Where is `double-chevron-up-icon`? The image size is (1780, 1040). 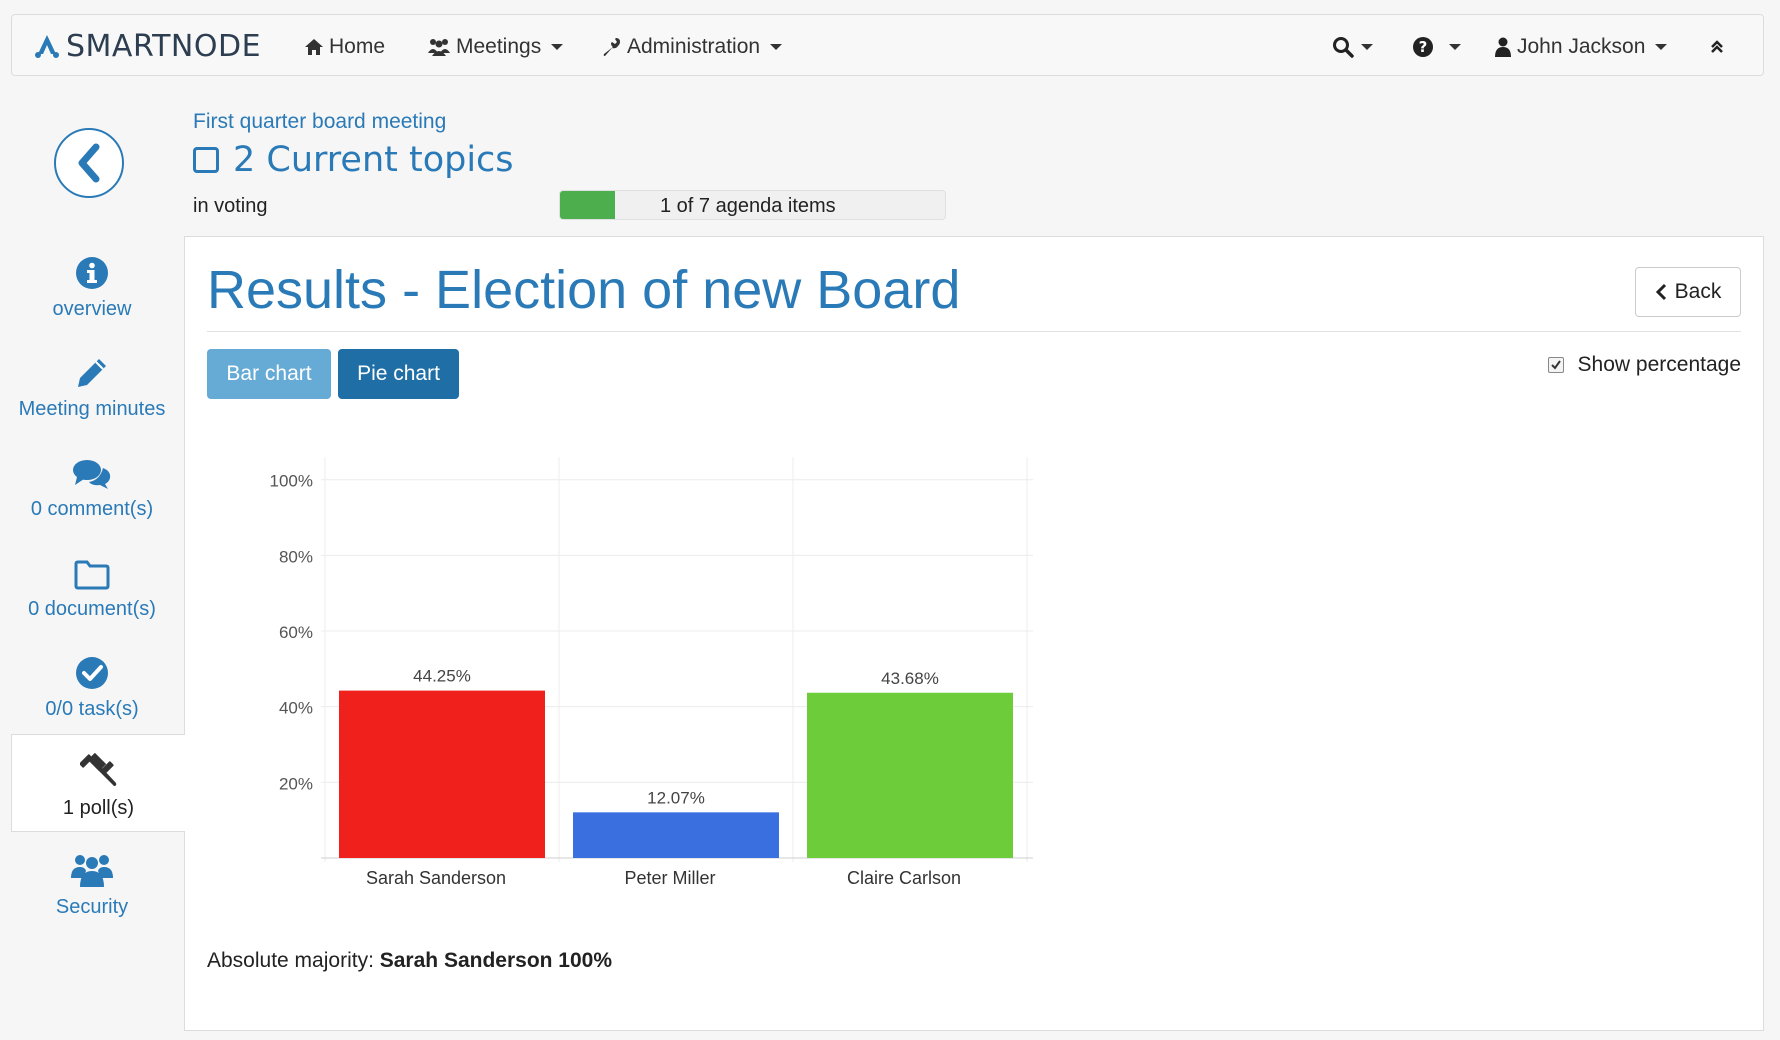
double-chevron-up-icon is located at coordinates (1717, 46).